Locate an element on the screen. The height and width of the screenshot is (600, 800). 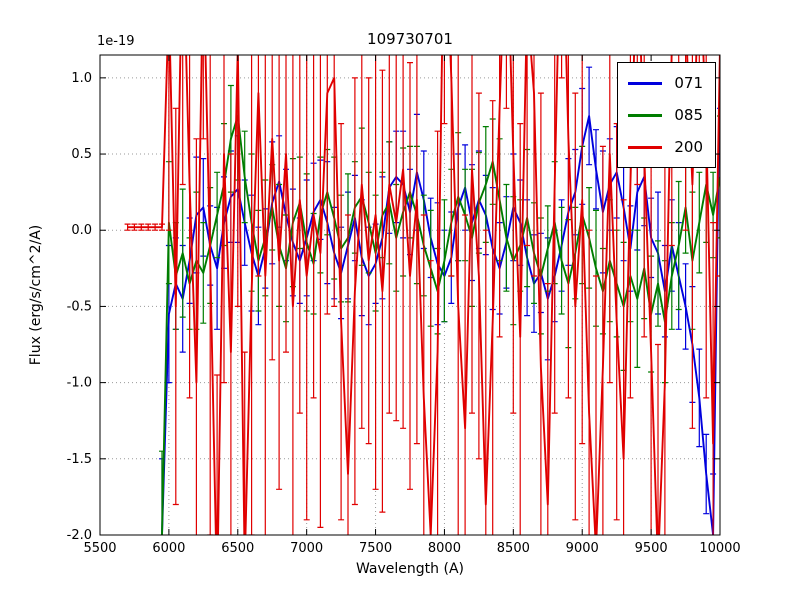
x-tick-label: 7000 is located at coordinates (306, 548).